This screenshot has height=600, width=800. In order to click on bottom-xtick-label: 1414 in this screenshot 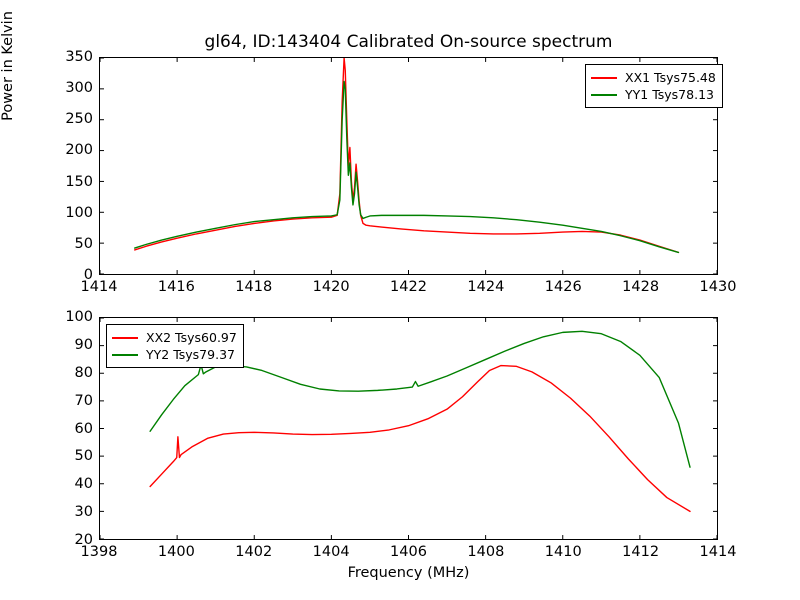, I will do `click(718, 552)`.